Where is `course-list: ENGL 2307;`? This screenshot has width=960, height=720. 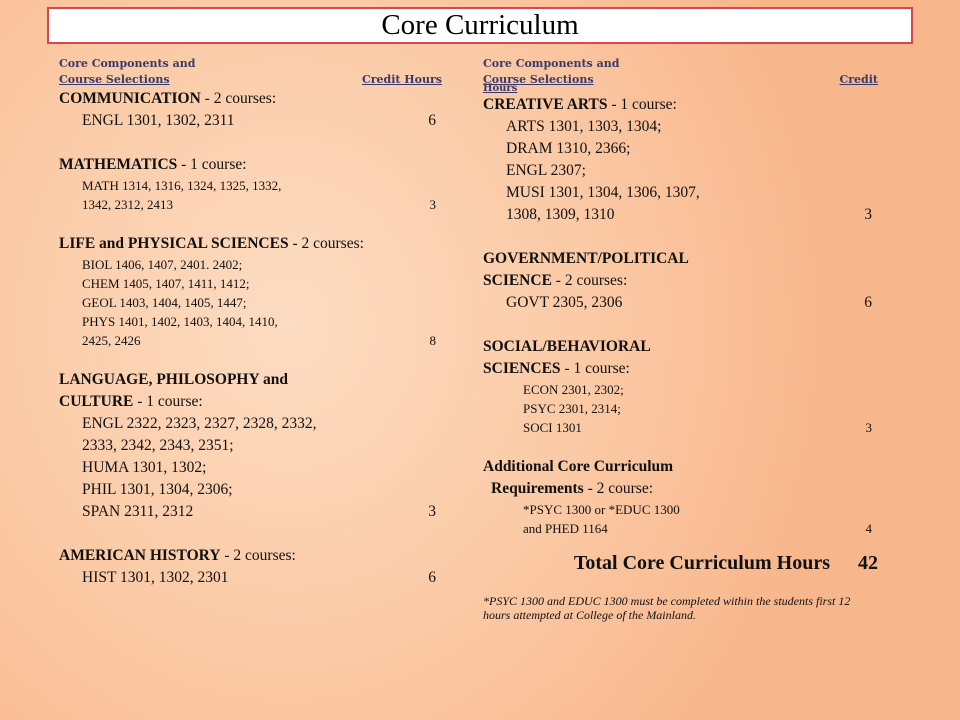
course-list: ENGL 2307; is located at coordinates (546, 170).